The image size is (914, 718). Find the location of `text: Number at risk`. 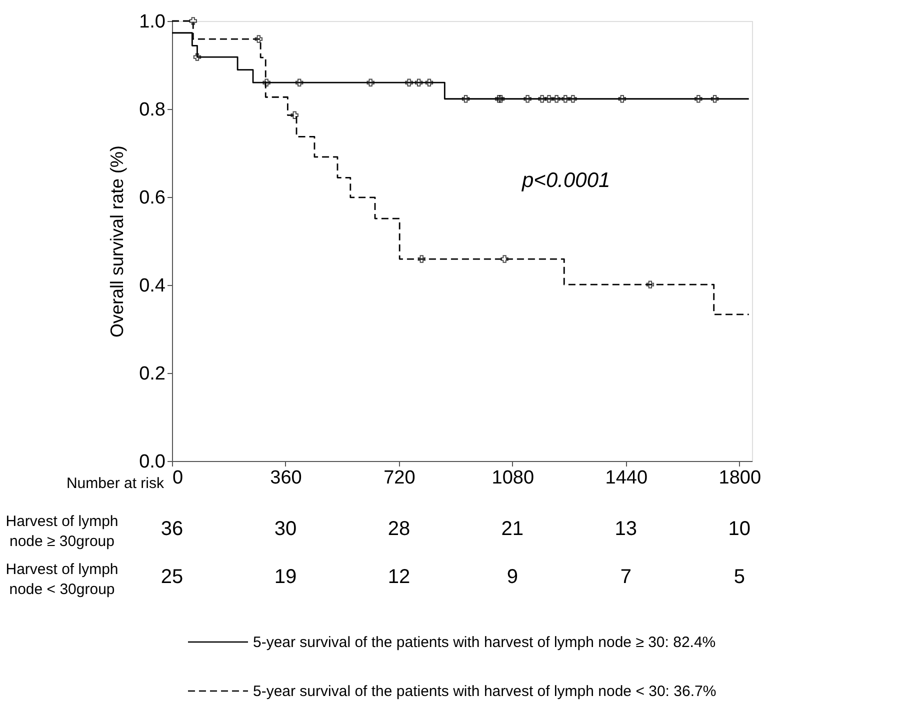

text: Number at risk is located at coordinates (115, 483).